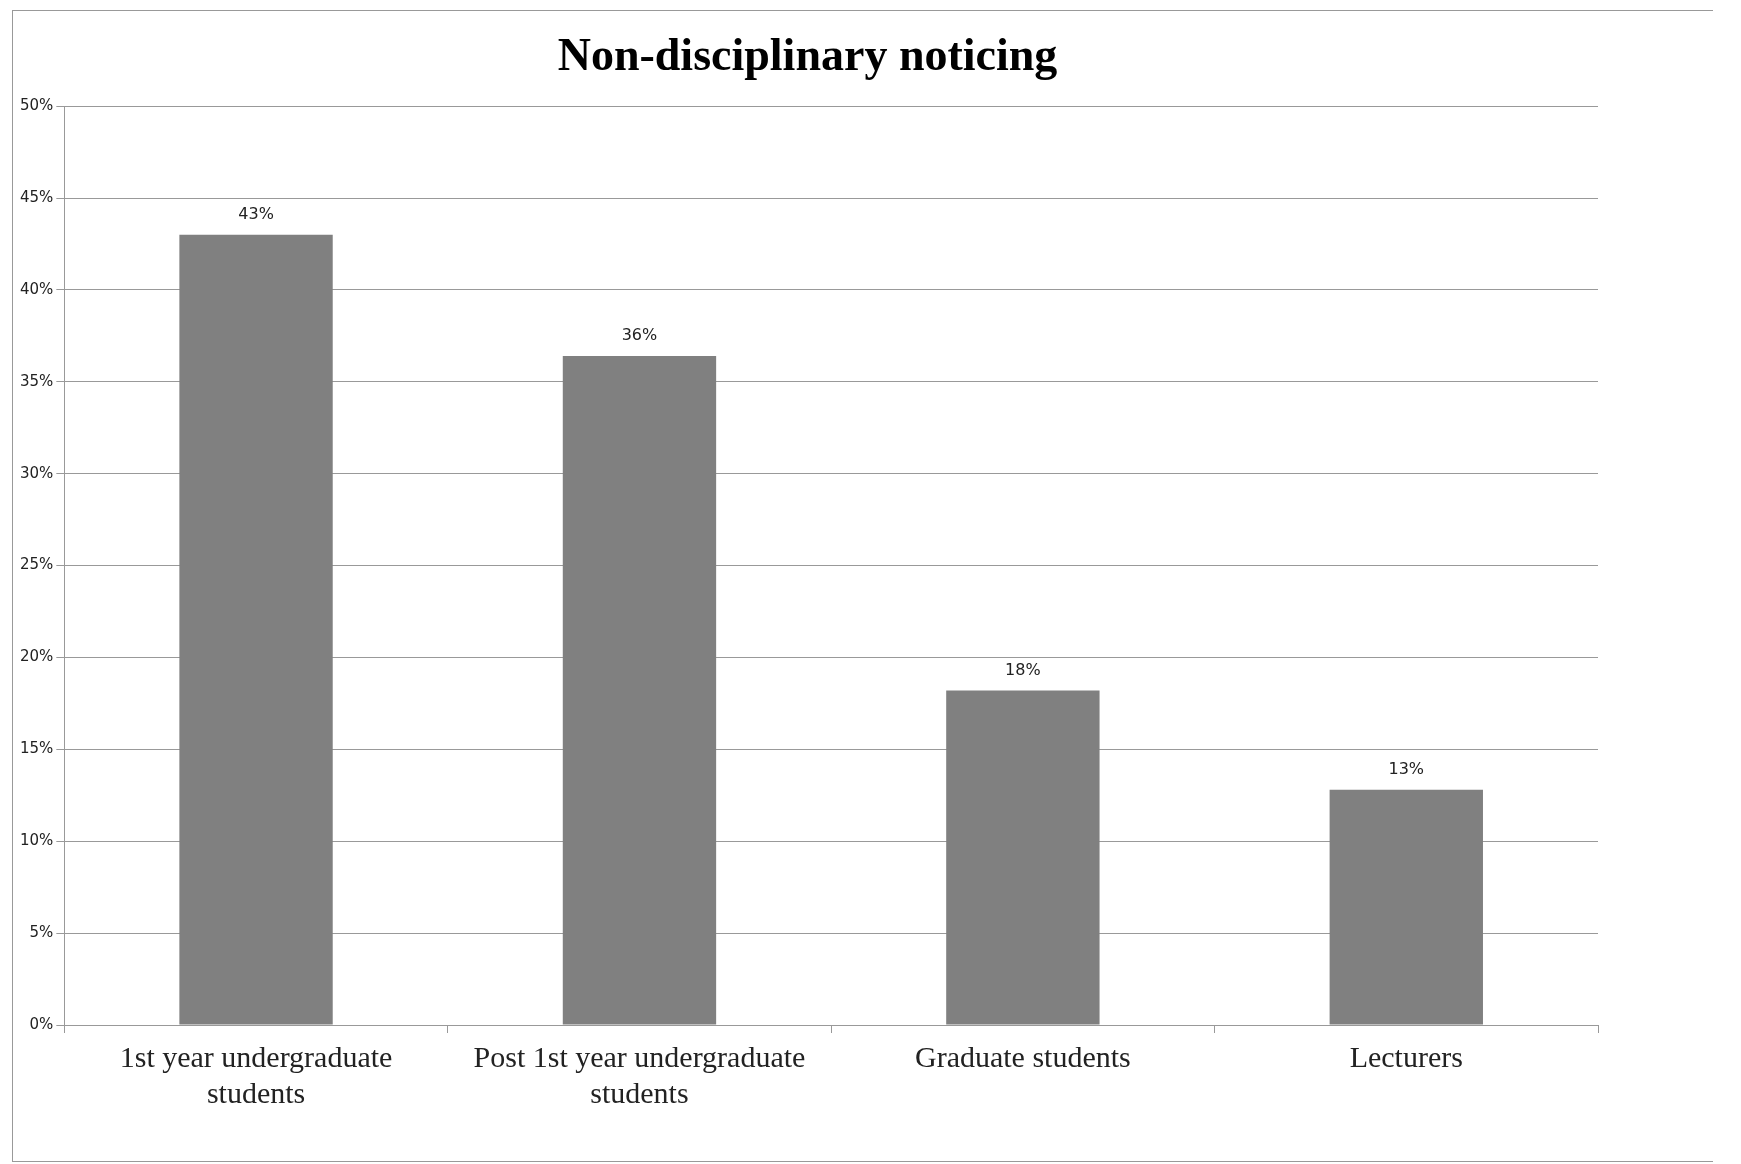 Image resolution: width=1741 pixels, height=1164 pixels. I want to click on x-tick-label: Post 1st year undergraduate students, so click(639, 1074).